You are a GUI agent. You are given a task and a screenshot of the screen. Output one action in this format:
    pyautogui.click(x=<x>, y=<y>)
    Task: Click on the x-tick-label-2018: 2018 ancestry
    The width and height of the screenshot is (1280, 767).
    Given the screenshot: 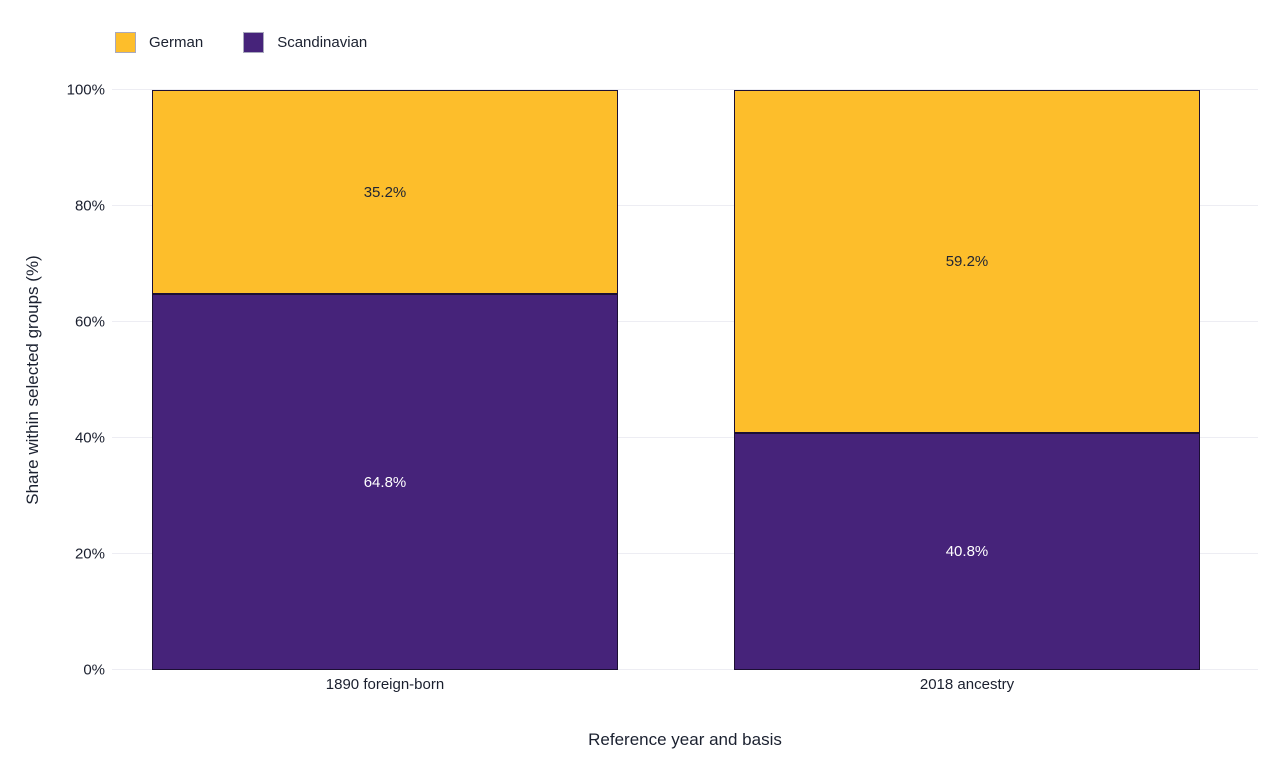 What is the action you would take?
    pyautogui.click(x=967, y=684)
    